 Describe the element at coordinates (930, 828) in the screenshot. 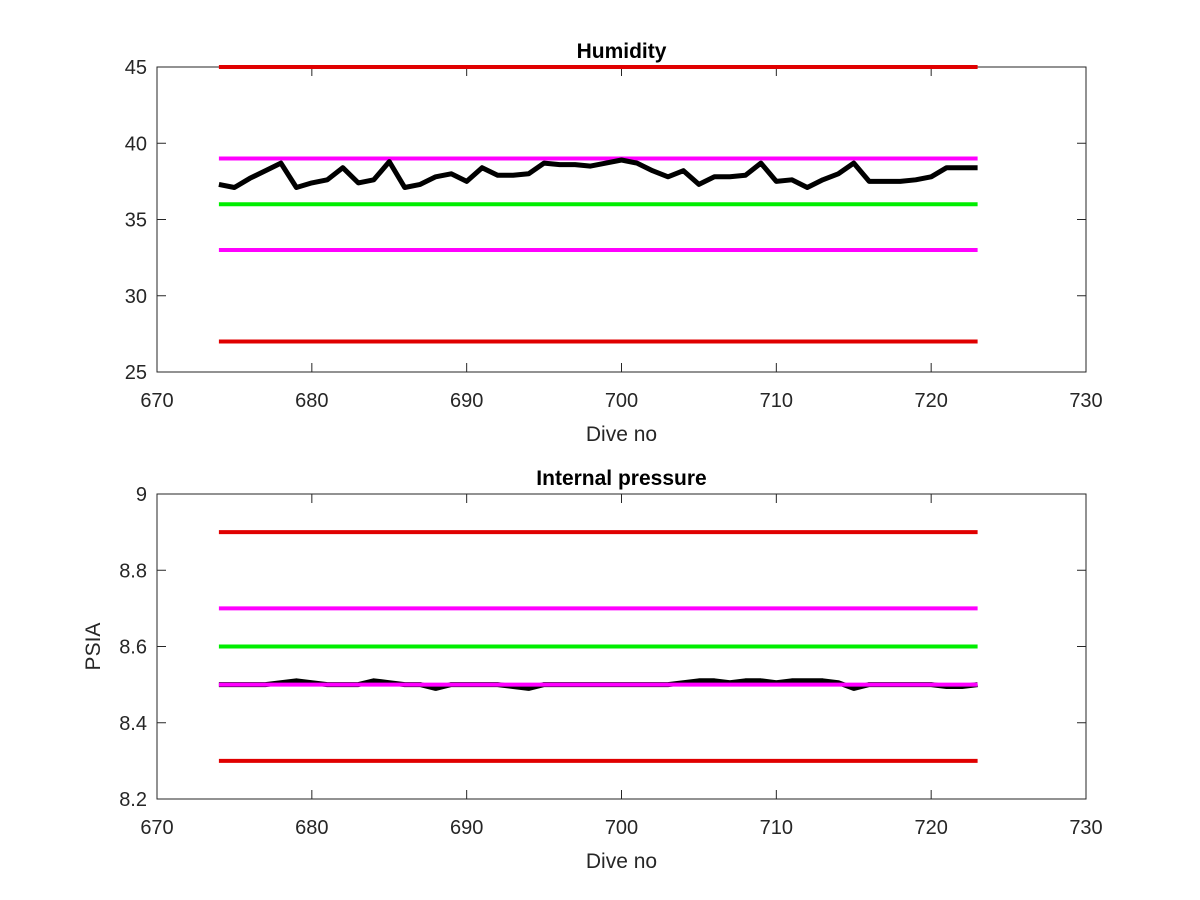

I see `pressure-x-tick-label: 720` at that location.